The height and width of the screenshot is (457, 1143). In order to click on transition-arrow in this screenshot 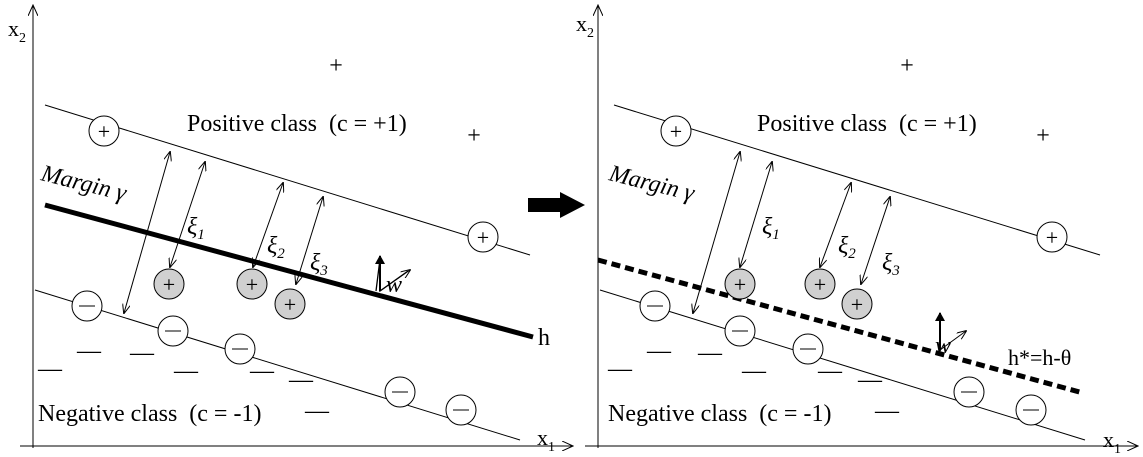, I will do `click(556, 205)`.